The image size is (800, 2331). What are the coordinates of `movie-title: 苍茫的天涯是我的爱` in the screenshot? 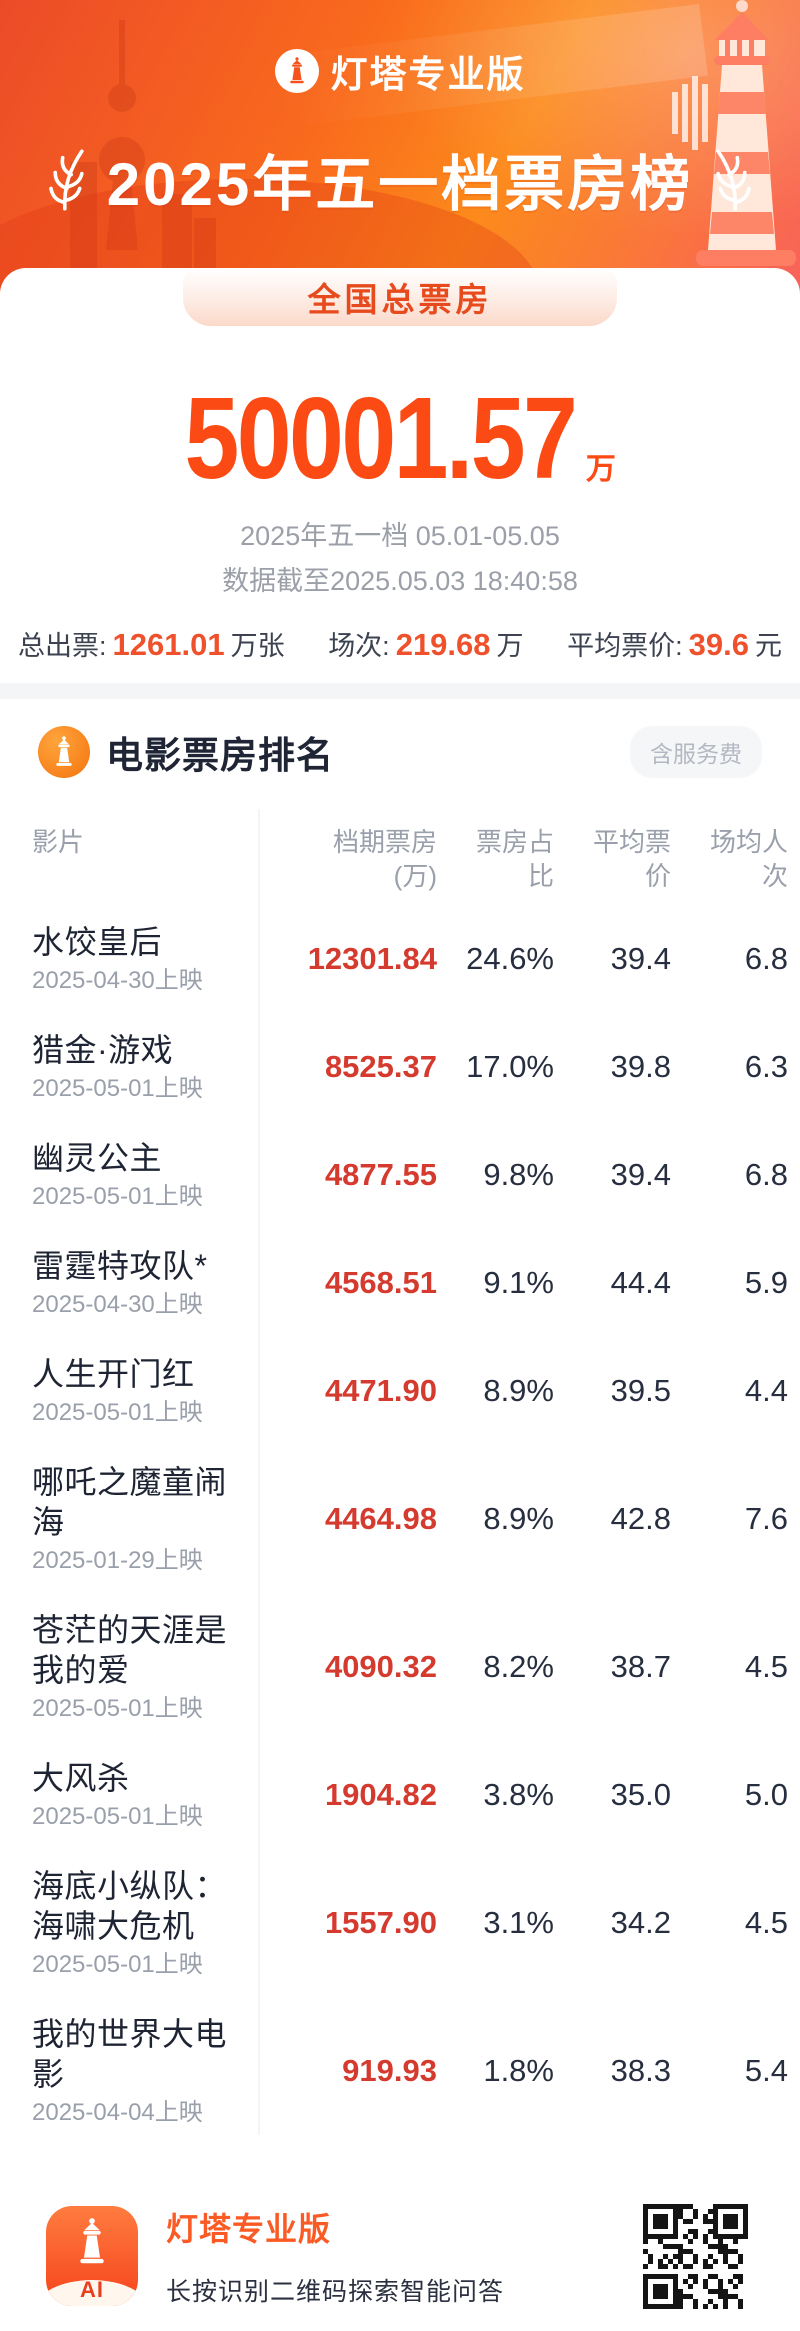 It's located at (130, 1650).